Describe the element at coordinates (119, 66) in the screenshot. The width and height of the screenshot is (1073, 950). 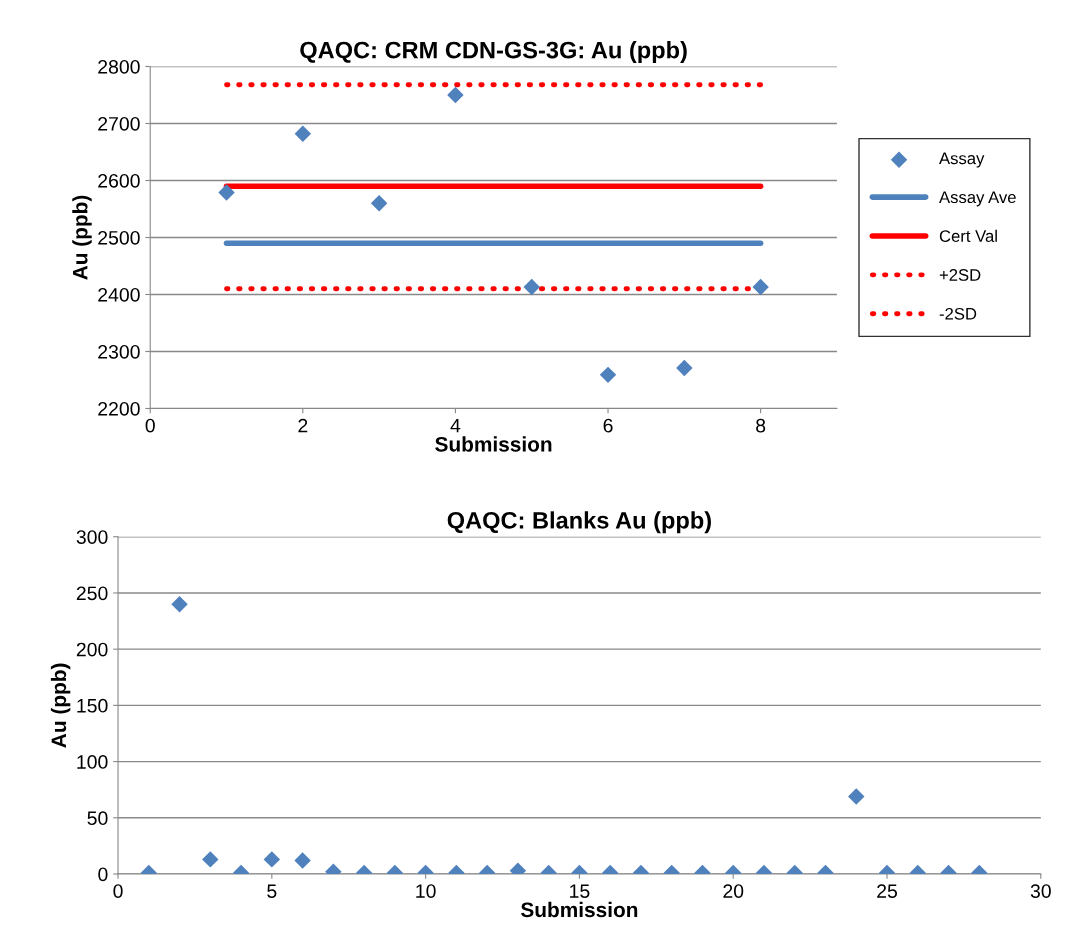
I see `y-tick-label: 2800` at that location.